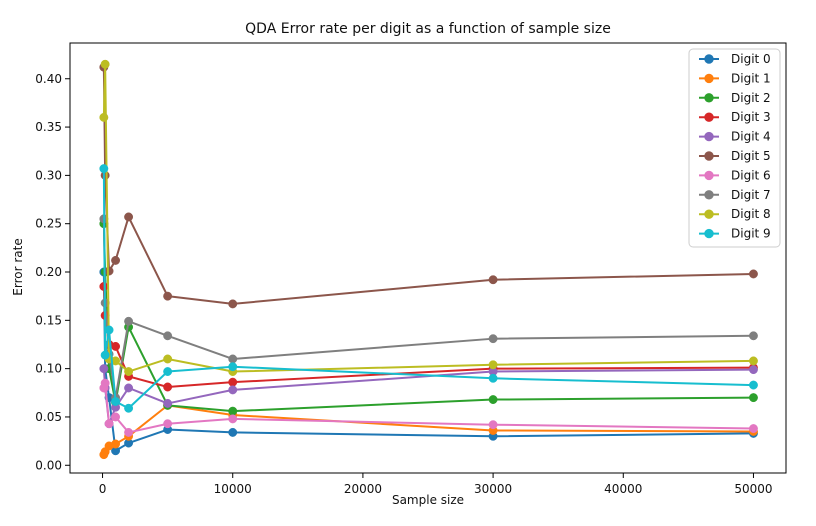  Describe the element at coordinates (751, 59) in the screenshot. I see `legend-label: Digit 0` at that location.